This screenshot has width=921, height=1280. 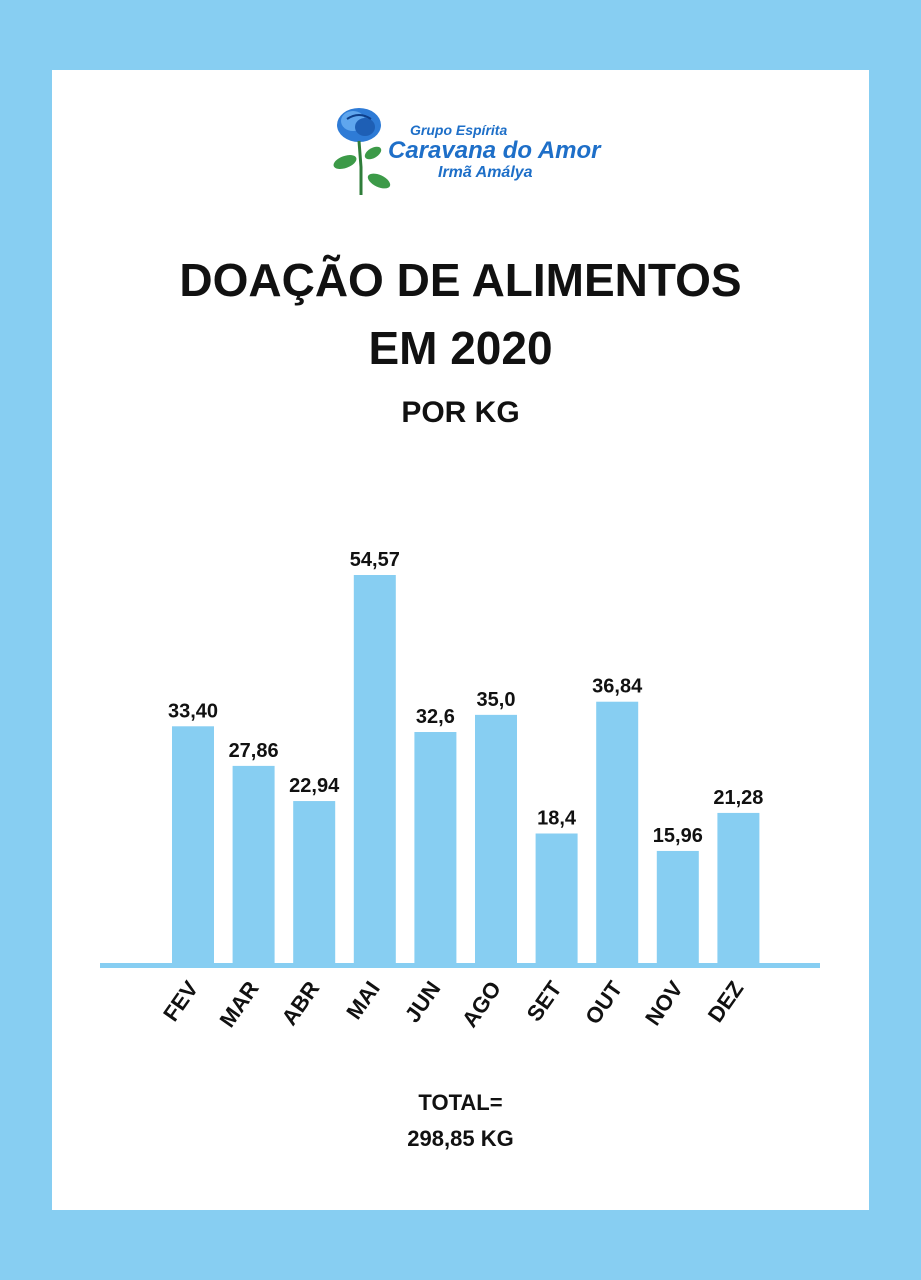 What do you see at coordinates (557, 818) in the screenshot?
I see `data-label-set: 18,4` at bounding box center [557, 818].